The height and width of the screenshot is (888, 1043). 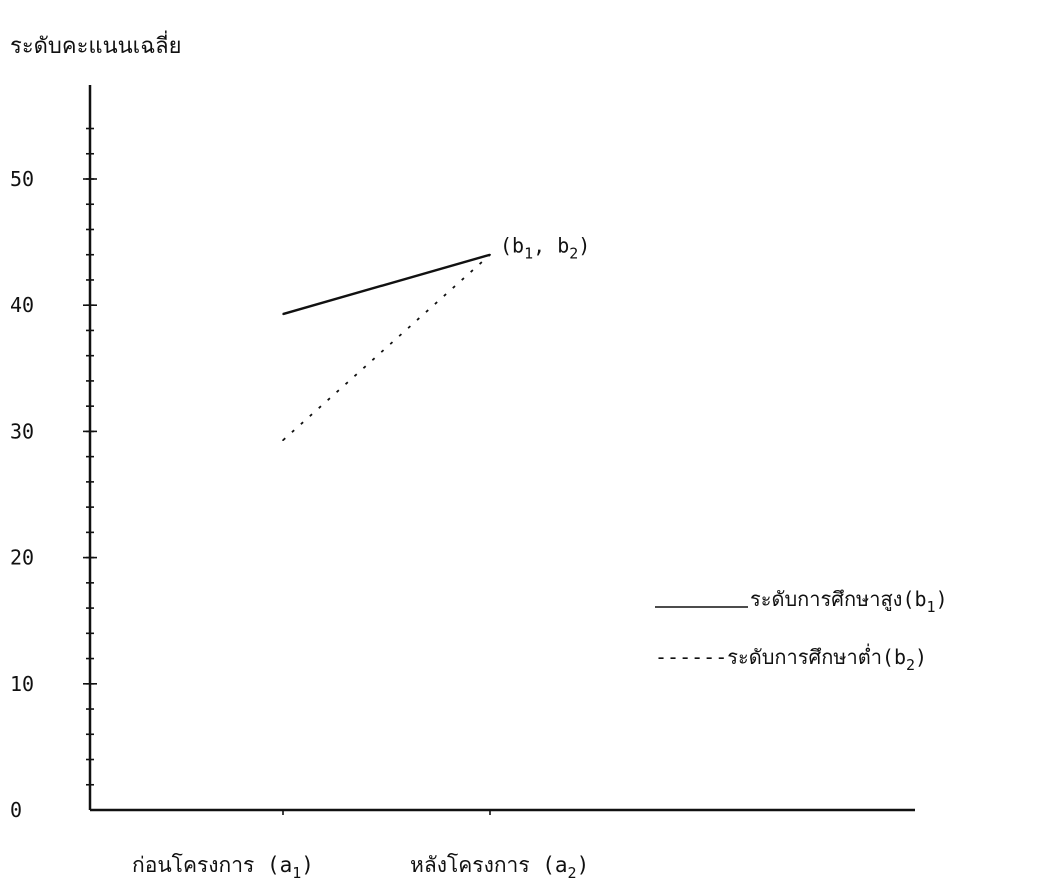 What do you see at coordinates (223, 867) in the screenshot?
I see `x-category-label-1: ก่อนโครงการ (a1)` at bounding box center [223, 867].